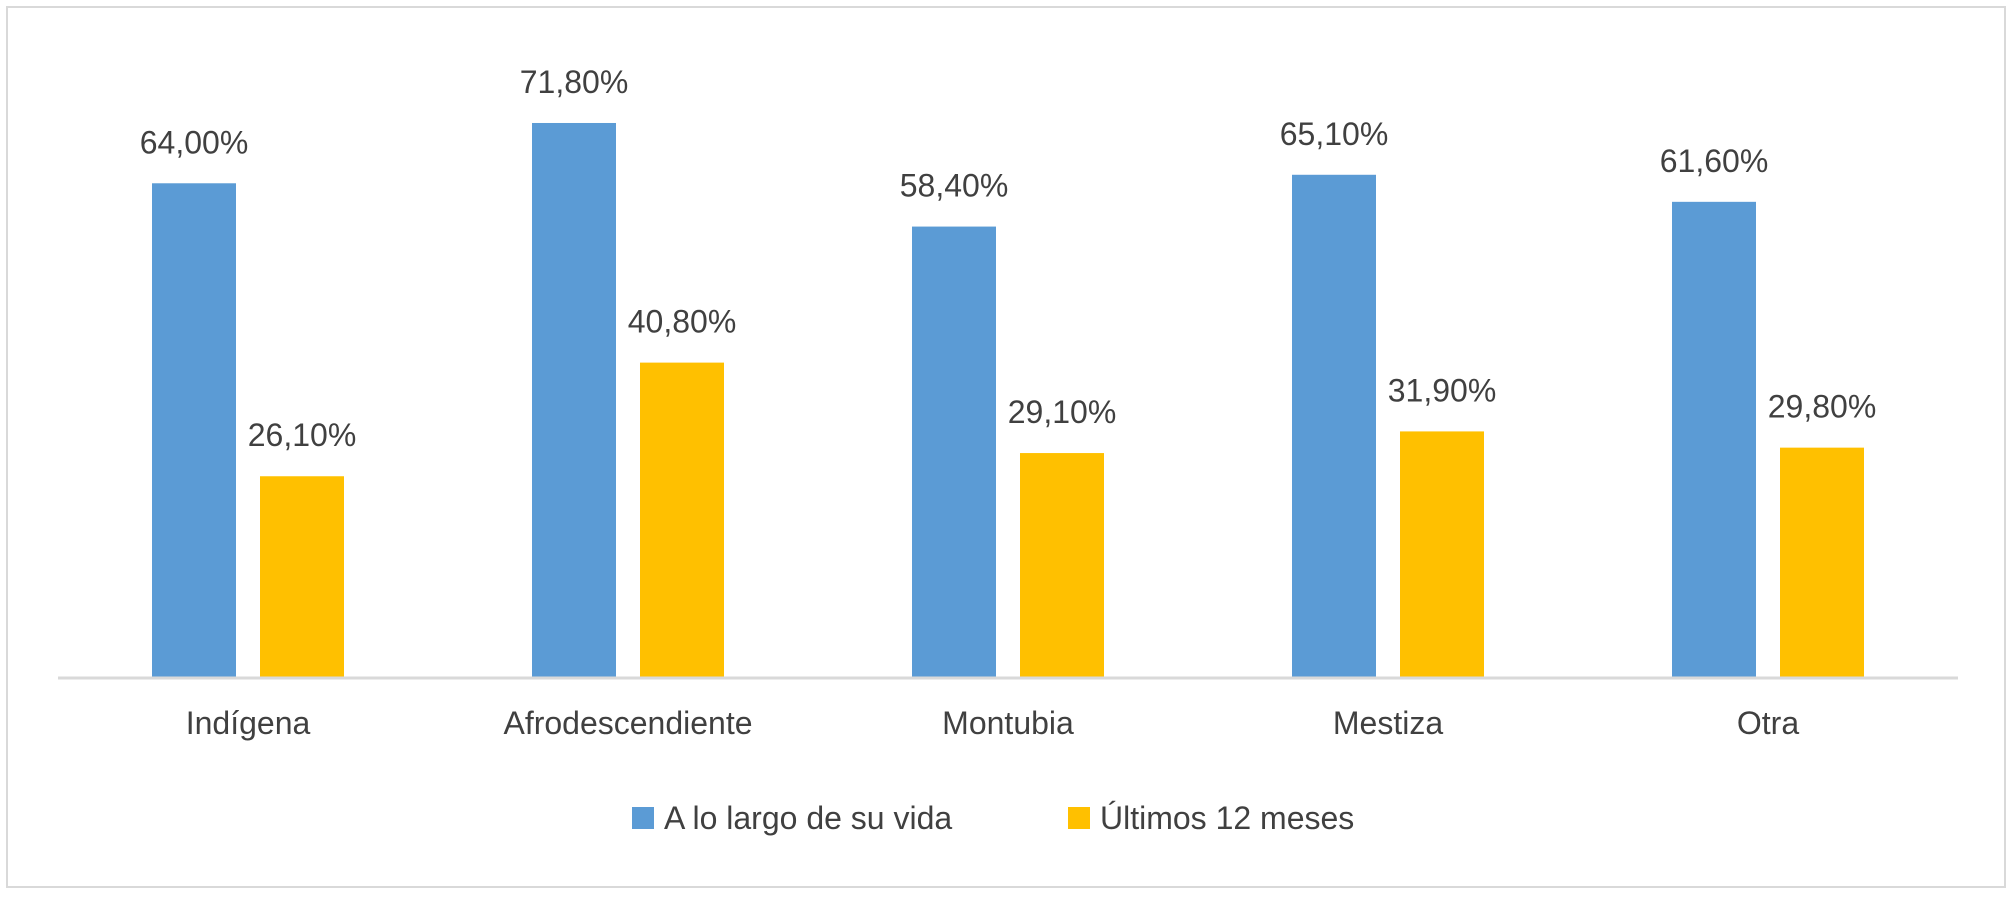 The height and width of the screenshot is (898, 2016). I want to click on data-label: 61,60%, so click(1714, 161).